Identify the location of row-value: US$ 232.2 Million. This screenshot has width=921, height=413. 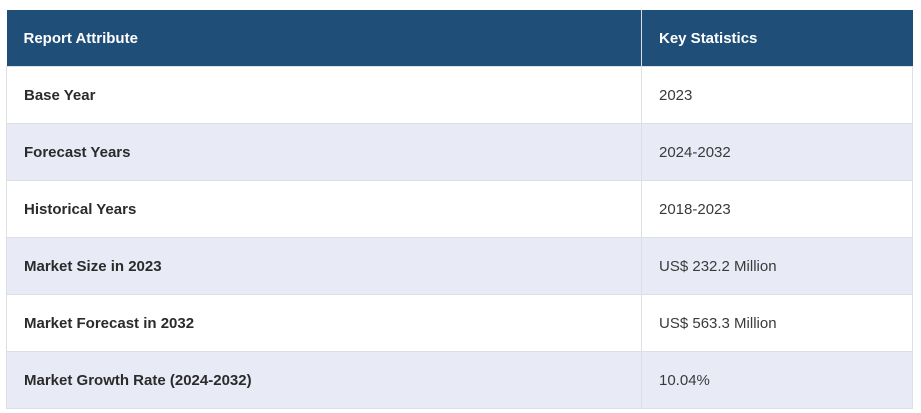
(777, 266).